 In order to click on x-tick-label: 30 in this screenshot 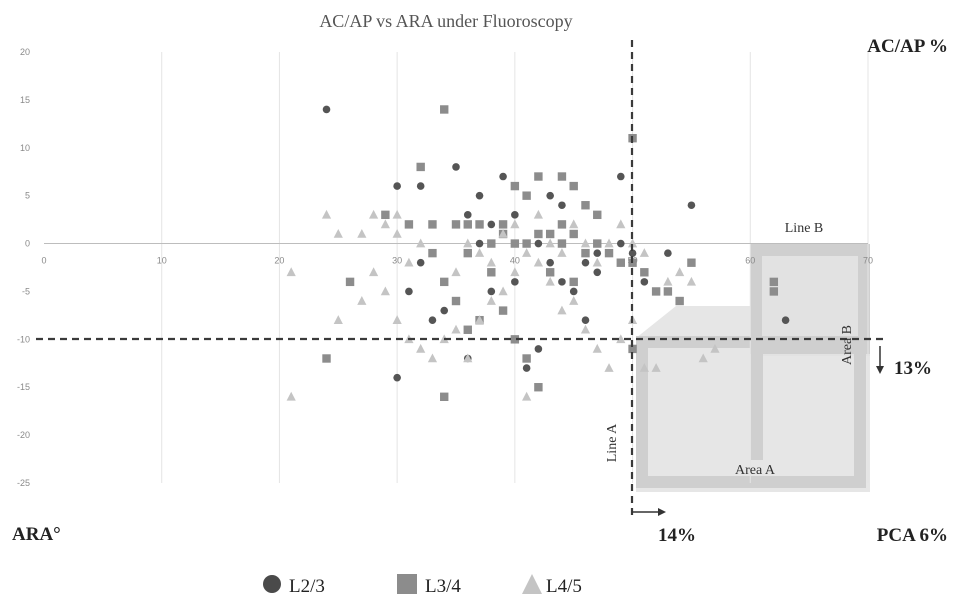, I will do `click(397, 261)`.